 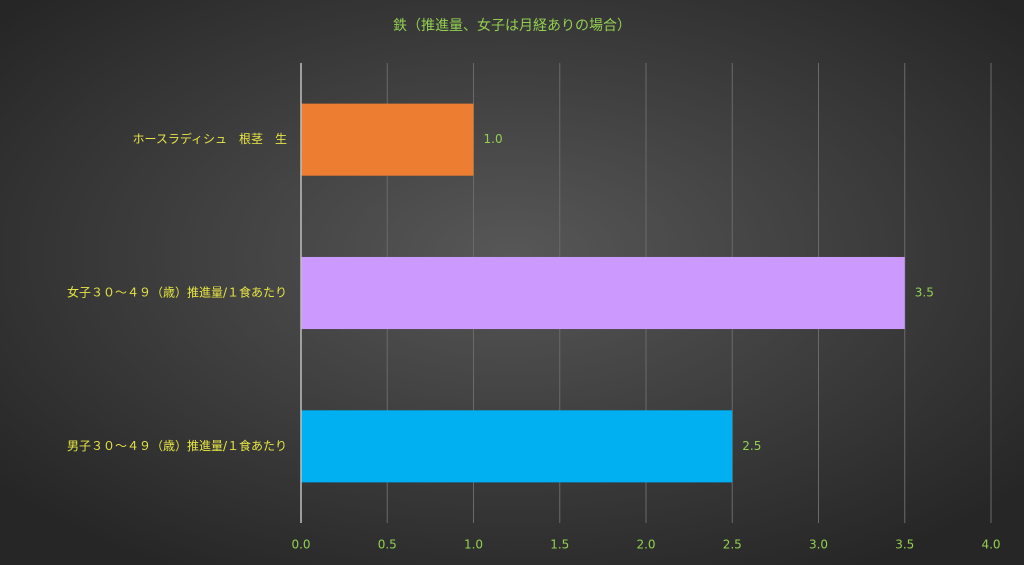 What do you see at coordinates (818, 545) in the screenshot?
I see `x-tick-label: 3.0` at bounding box center [818, 545].